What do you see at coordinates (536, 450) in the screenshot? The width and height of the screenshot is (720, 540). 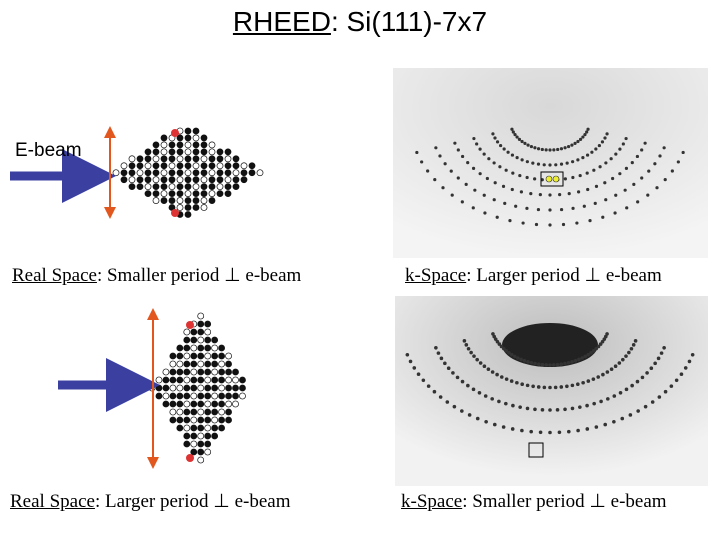 I see `spot-box-bottom` at bounding box center [536, 450].